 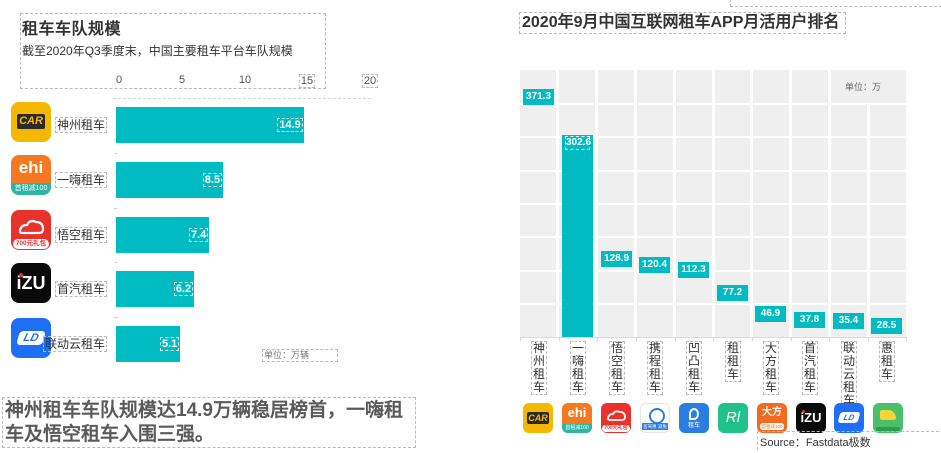 I want to click on x-axis-tick: 10, so click(x=245, y=80).